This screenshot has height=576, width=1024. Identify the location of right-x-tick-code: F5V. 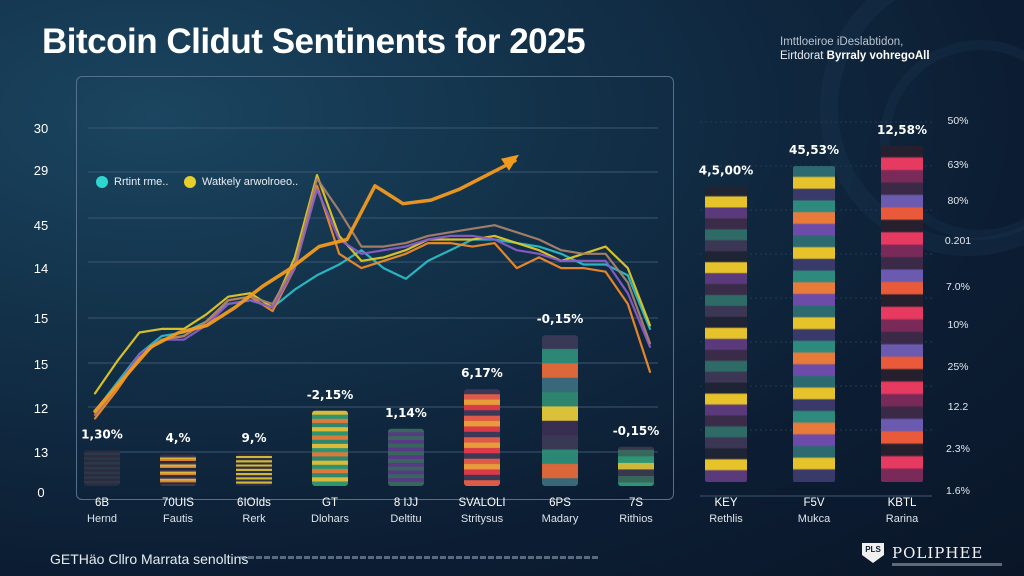
(813, 503).